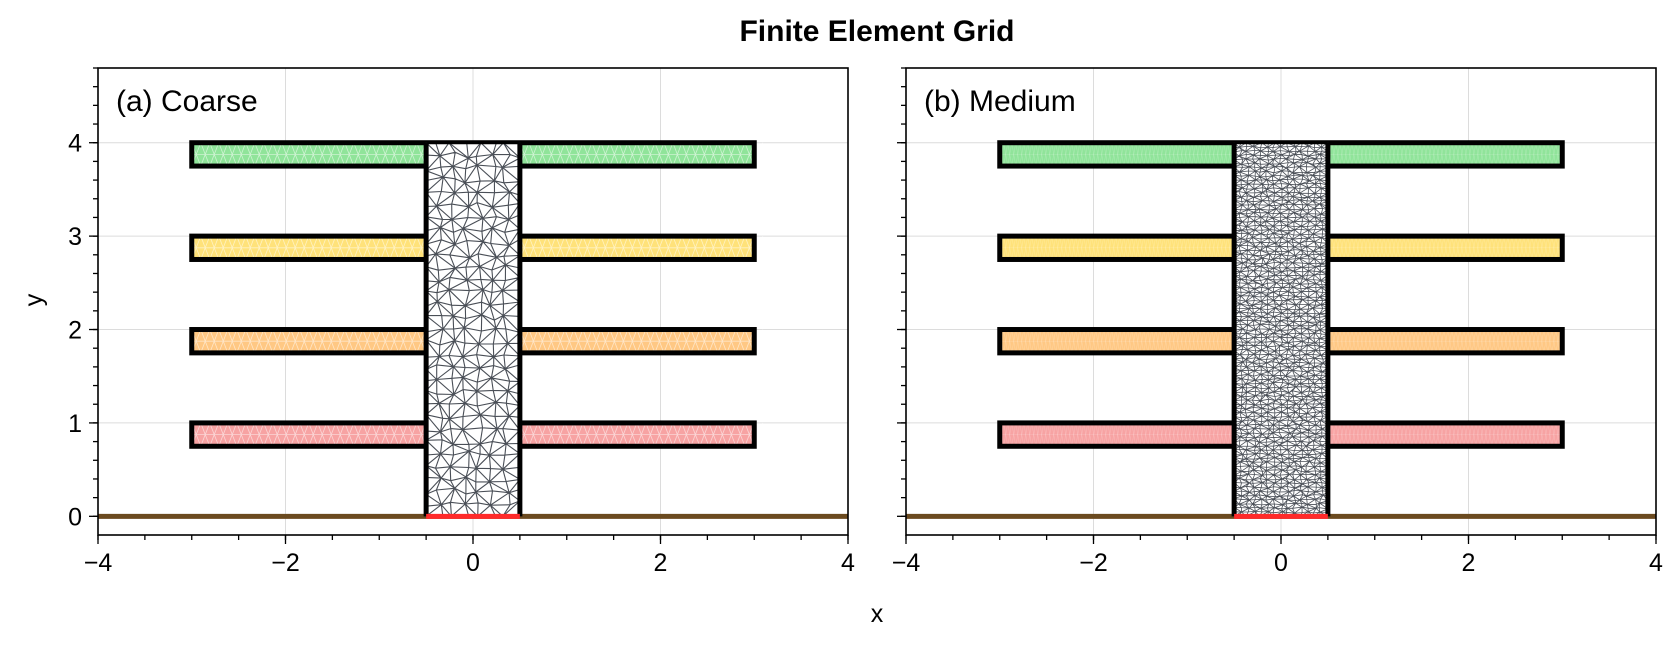 This screenshot has height=645, width=1680. What do you see at coordinates (75, 517) in the screenshot?
I see `y-tick-label: 0` at bounding box center [75, 517].